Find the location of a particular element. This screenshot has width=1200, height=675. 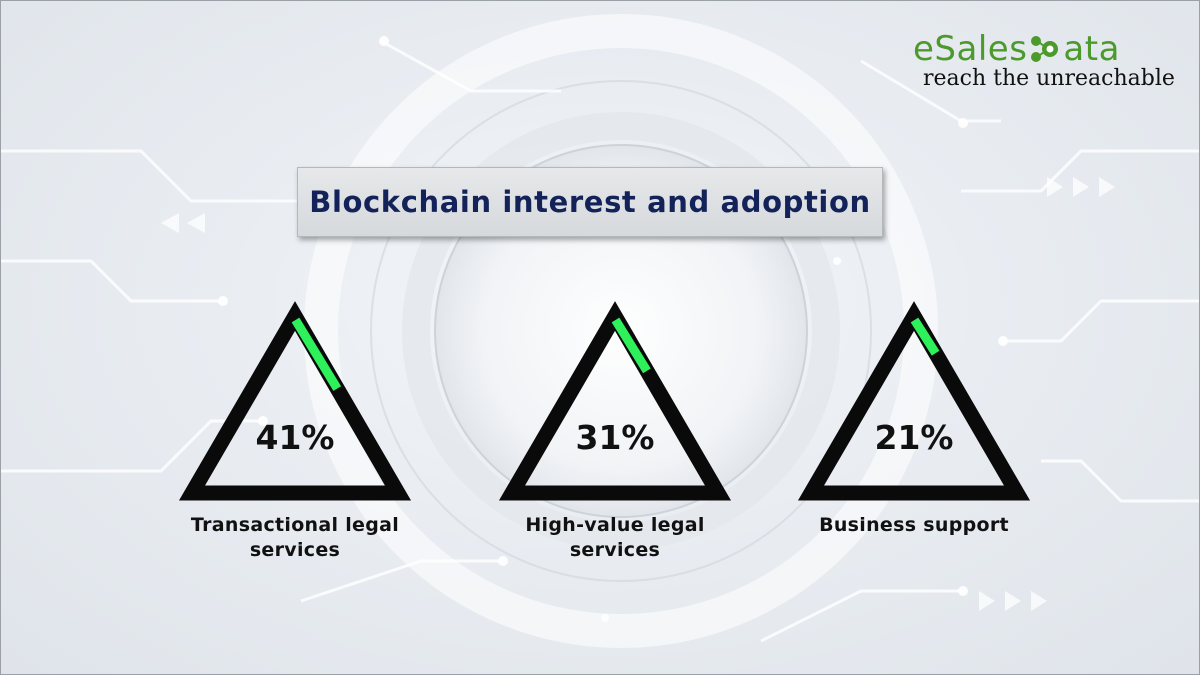

gauge-value-label: 31% is located at coordinates (615, 437).